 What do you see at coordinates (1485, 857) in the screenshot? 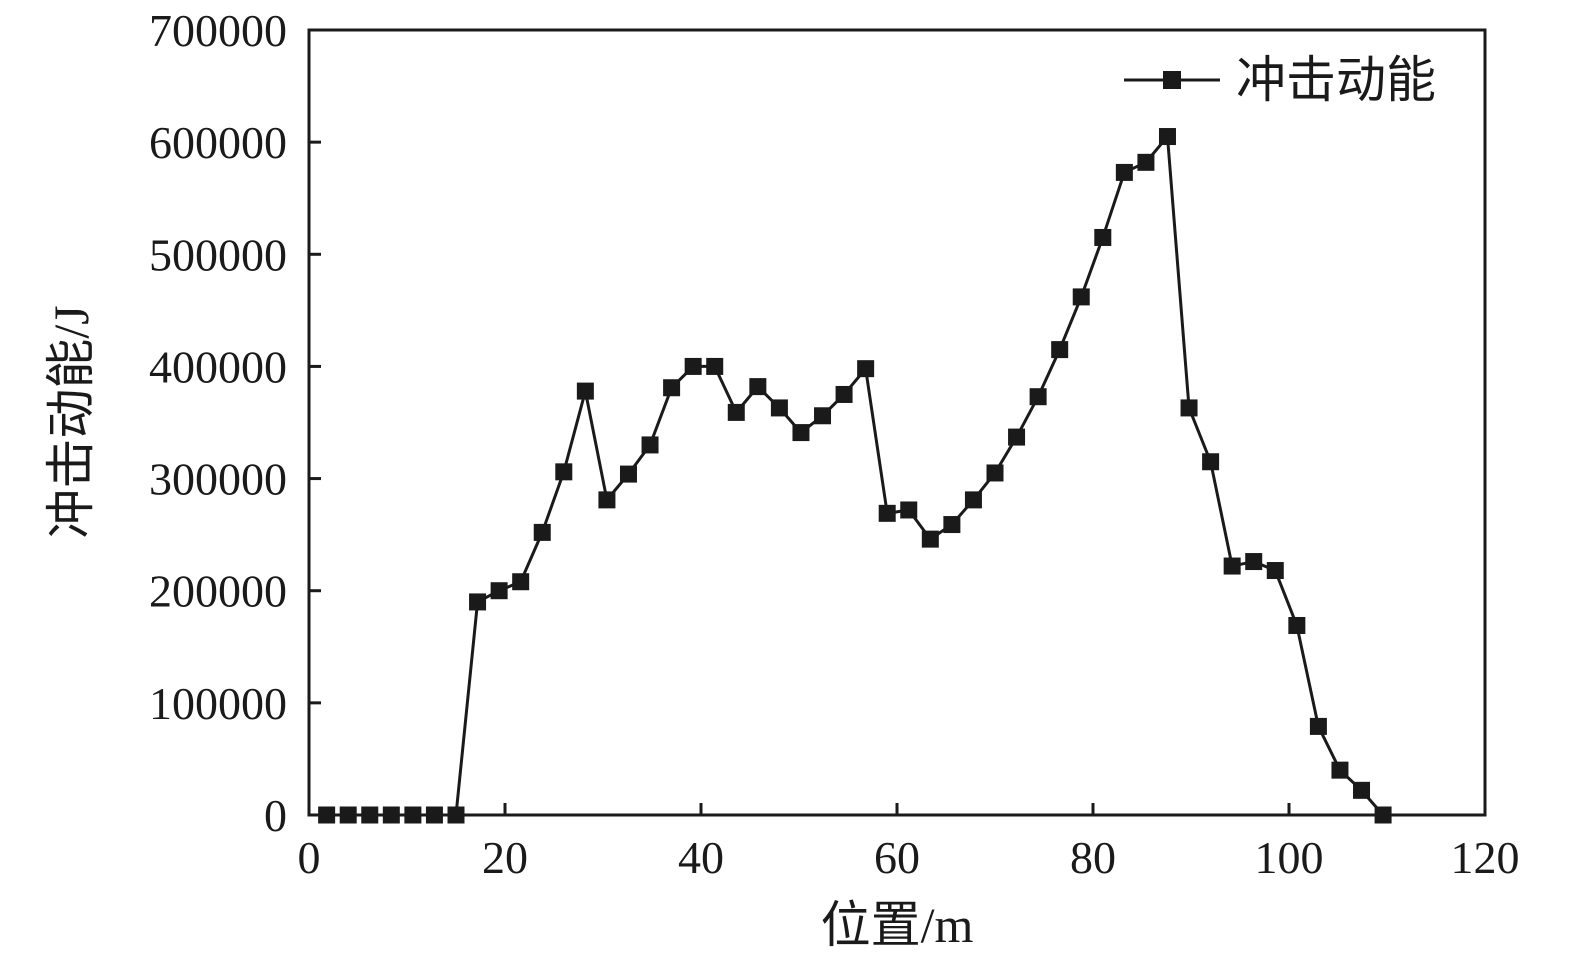
I see `x-tick-label: 120` at bounding box center [1485, 857].